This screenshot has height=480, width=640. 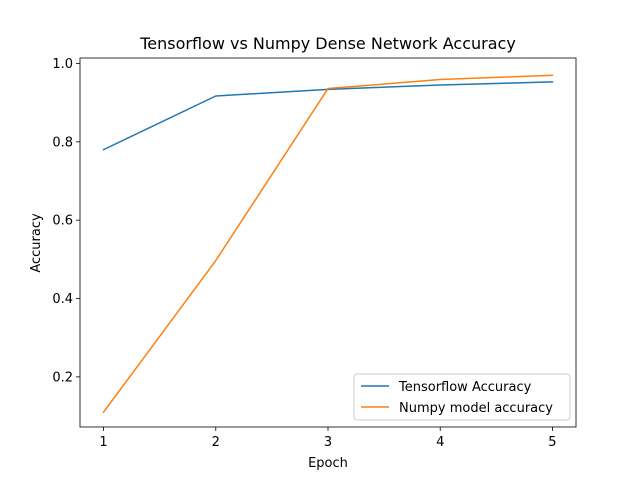 I want to click on x-tick-label-5: 5, so click(x=552, y=442).